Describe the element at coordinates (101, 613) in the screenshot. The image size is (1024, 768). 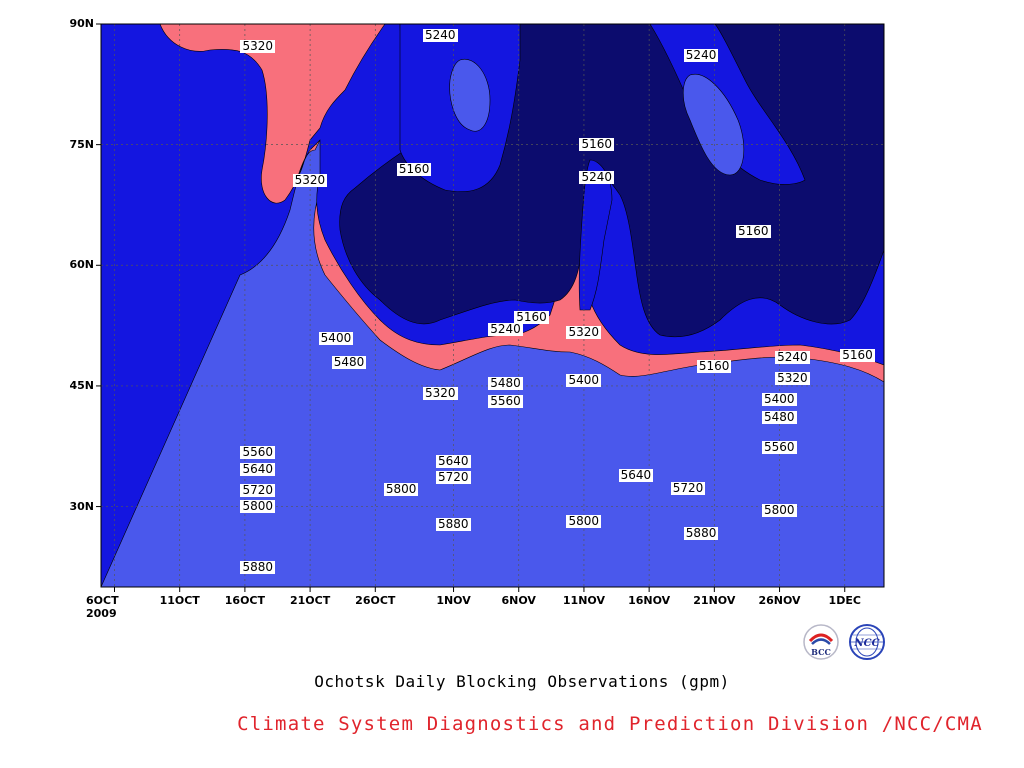
I see `x-axis-year-label: 2009` at that location.